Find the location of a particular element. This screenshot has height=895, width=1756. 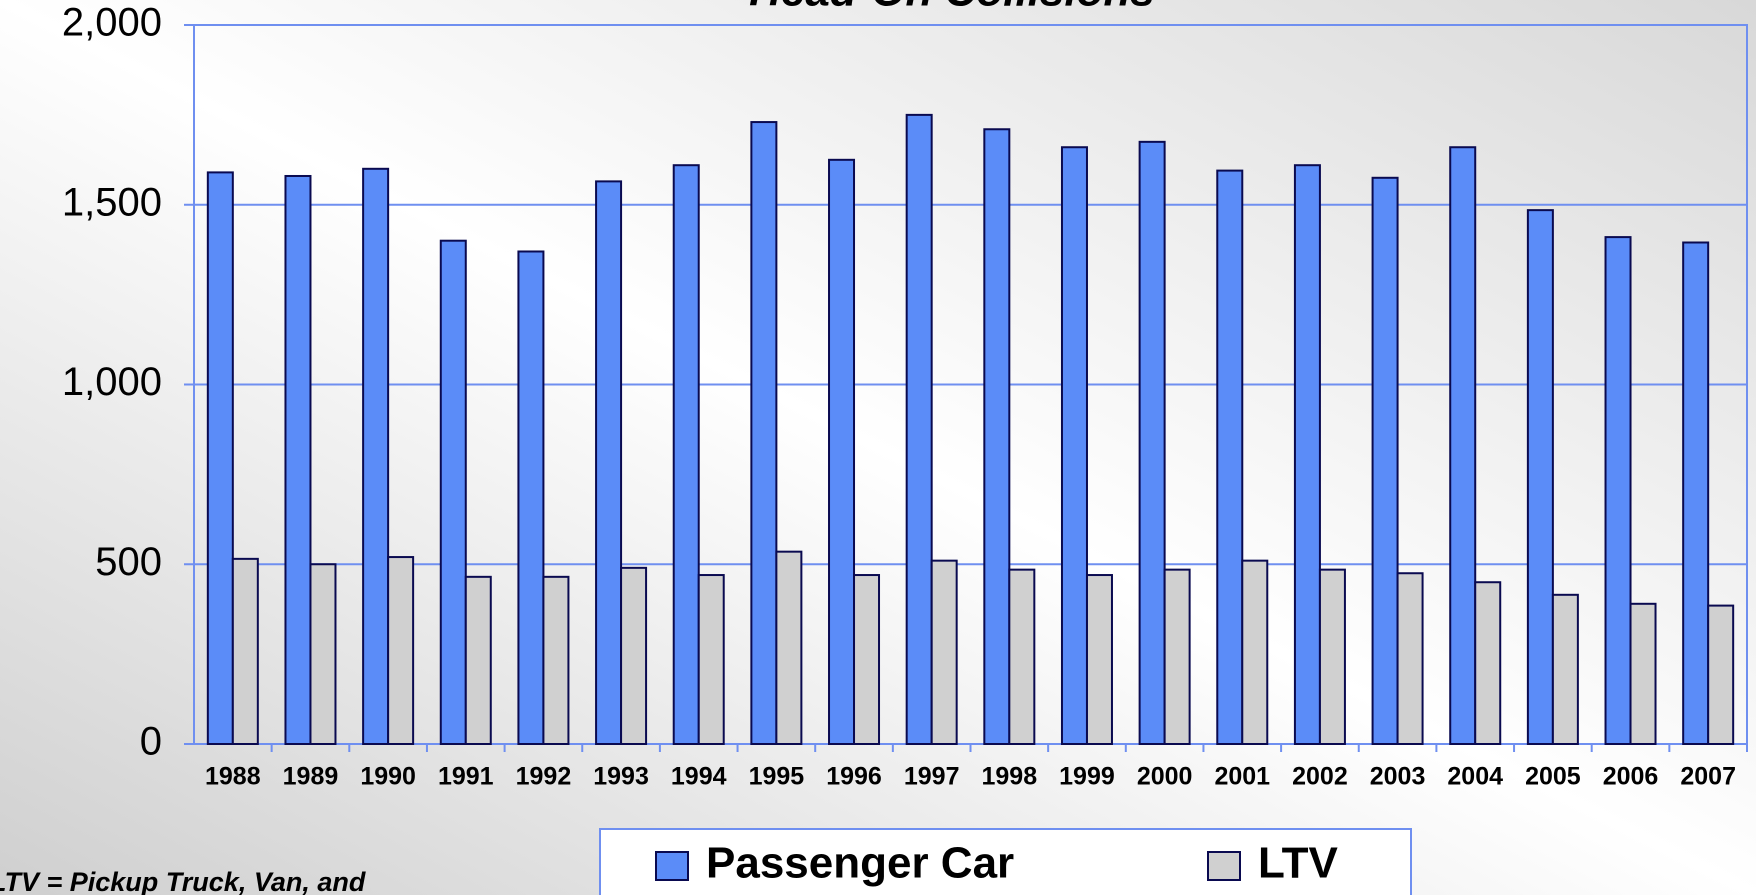

x-tick-label: 2007 is located at coordinates (1708, 777).